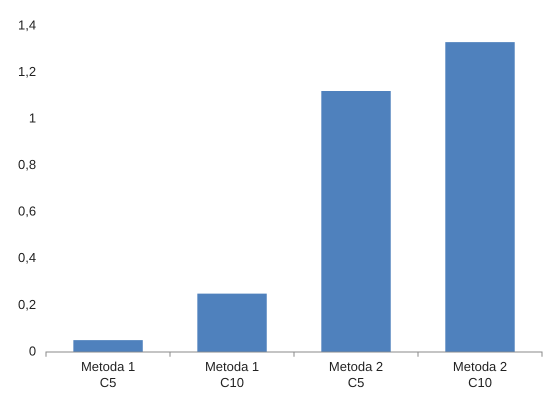 The height and width of the screenshot is (408, 558). Describe the element at coordinates (232, 374) in the screenshot. I see `x-tick-label: Metoda 1 C10` at that location.